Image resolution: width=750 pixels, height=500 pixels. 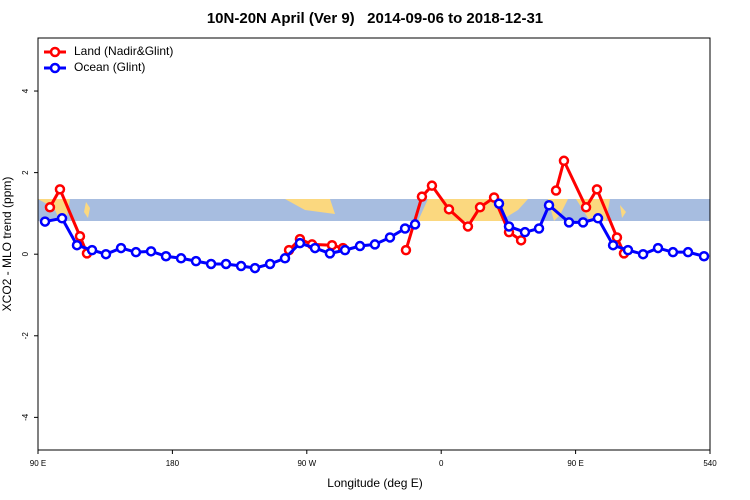 I want to click on ocean-band, so click(x=374, y=210).